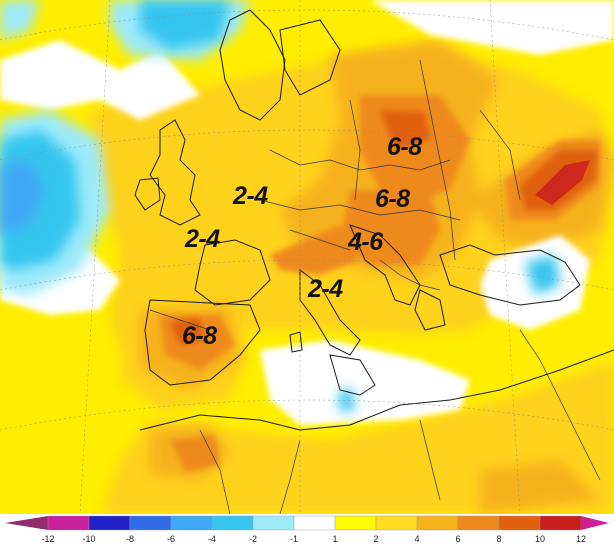 This screenshot has height=550, width=614. What do you see at coordinates (250, 196) in the screenshot?
I see `anomaly-label-germany: 2-4` at bounding box center [250, 196].